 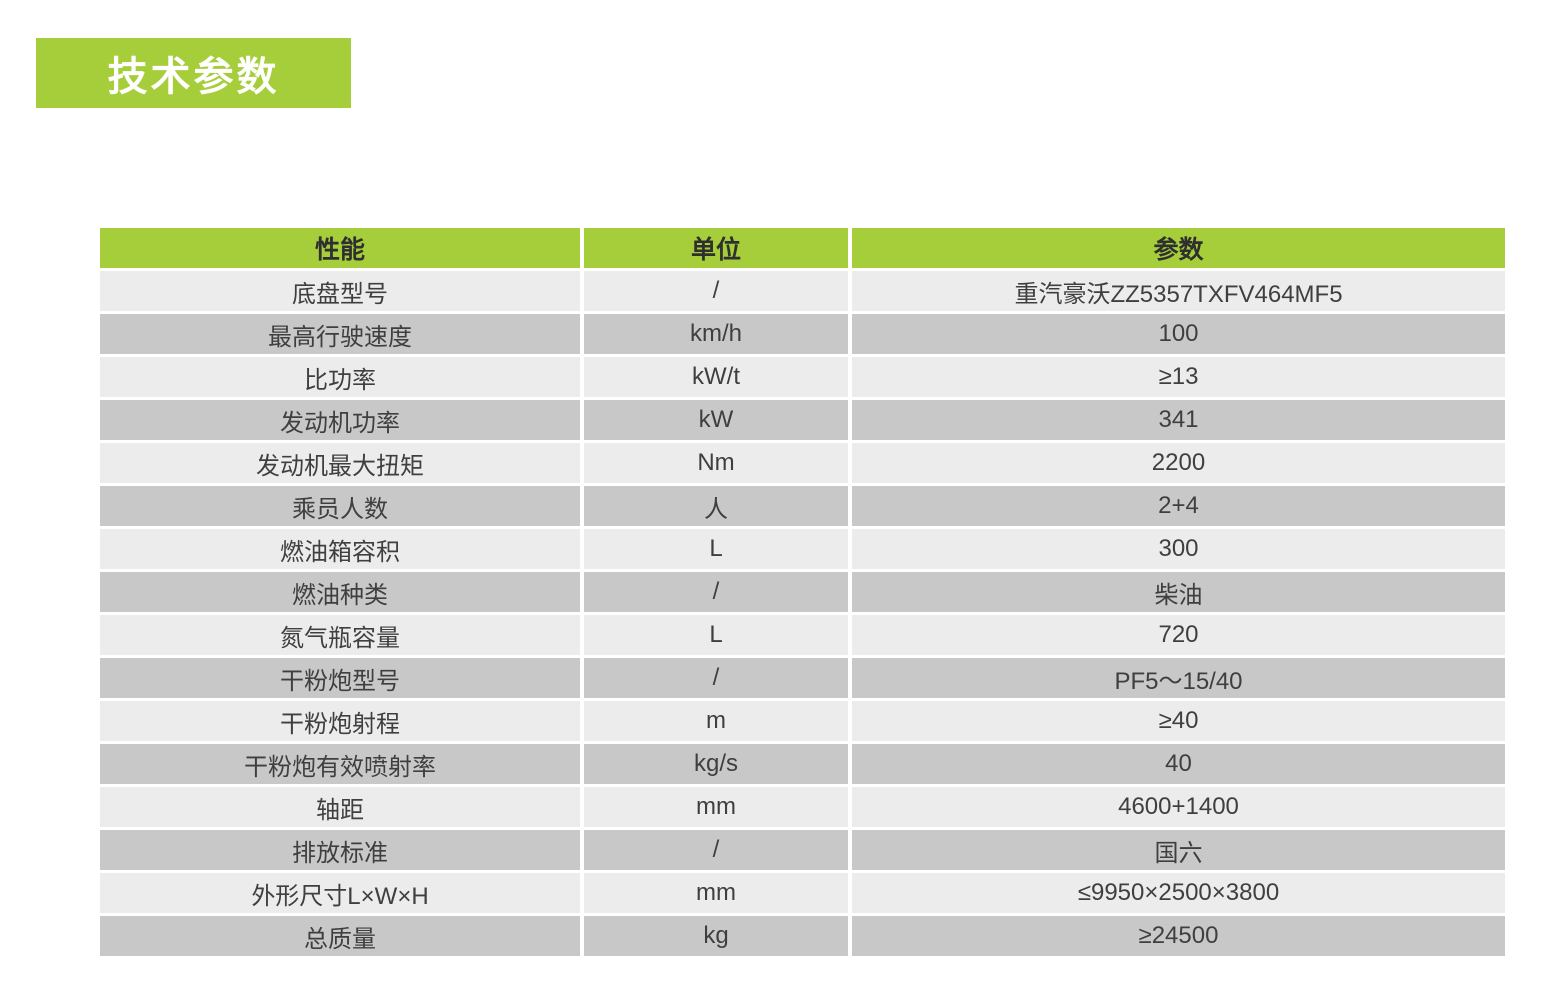 I want to click on spec-unit-cell: kg/s, so click(x=716, y=764).